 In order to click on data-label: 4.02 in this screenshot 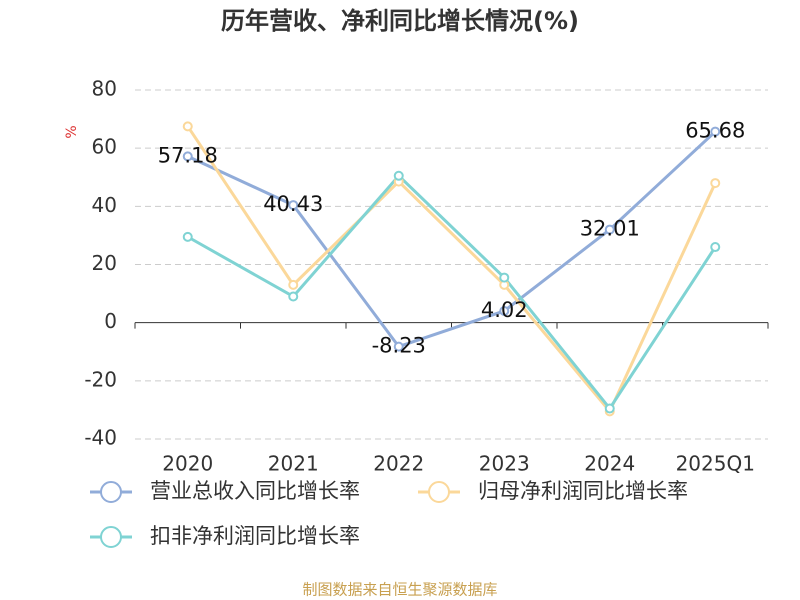, I will do `click(504, 310)`.